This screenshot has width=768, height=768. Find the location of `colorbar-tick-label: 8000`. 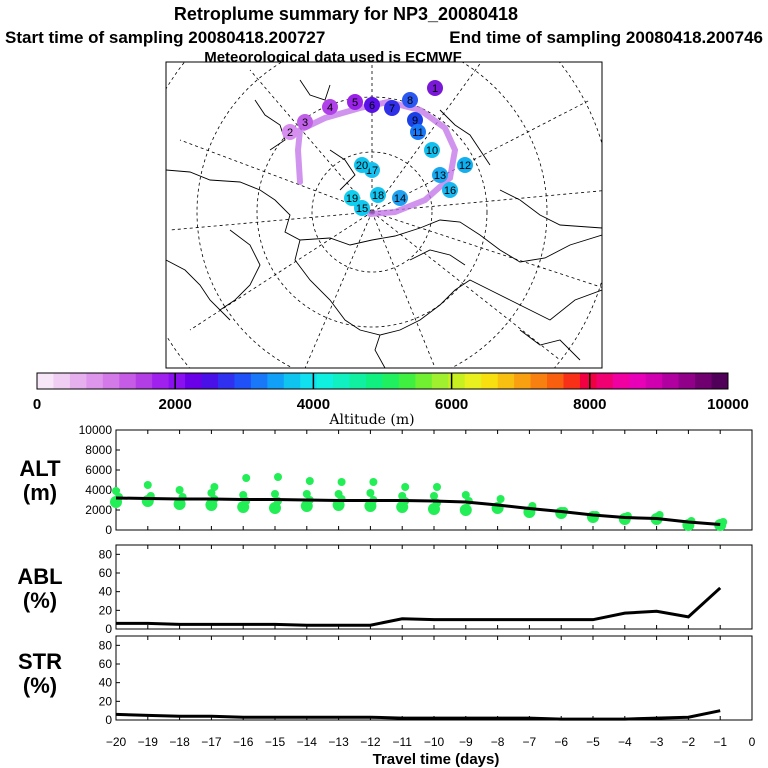

colorbar-tick-label: 8000 is located at coordinates (589, 404).